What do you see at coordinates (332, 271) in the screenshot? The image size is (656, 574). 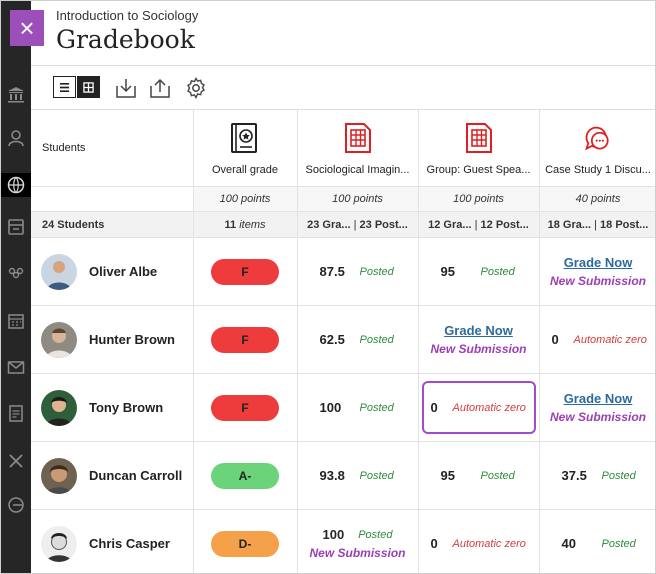 I see `grade-value: 87.5` at bounding box center [332, 271].